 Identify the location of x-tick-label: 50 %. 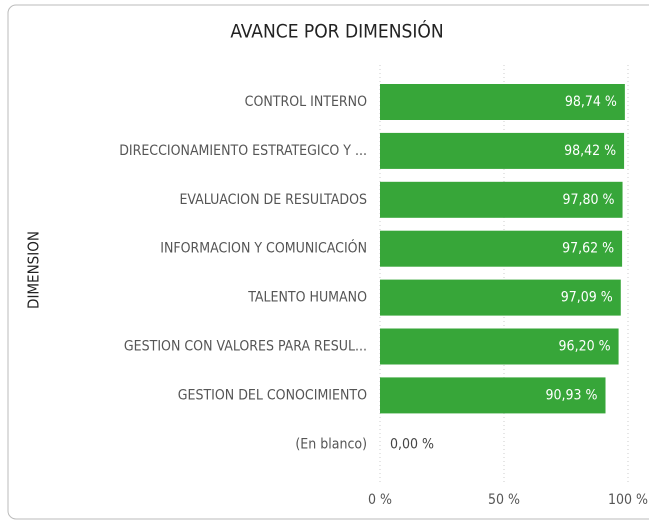
(504, 500).